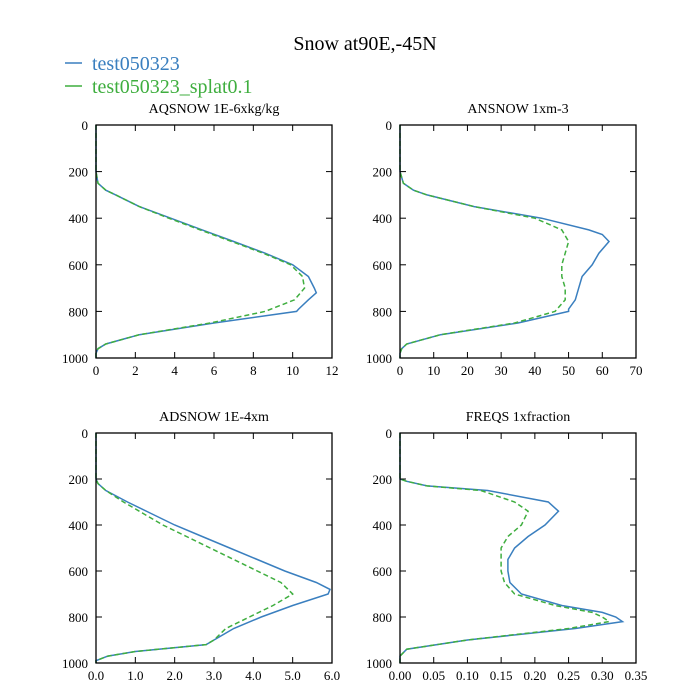 Image resolution: width=700 pixels, height=700 pixels. Describe the element at coordinates (175, 675) in the screenshot. I see `x-tick-label: 2.0` at that location.